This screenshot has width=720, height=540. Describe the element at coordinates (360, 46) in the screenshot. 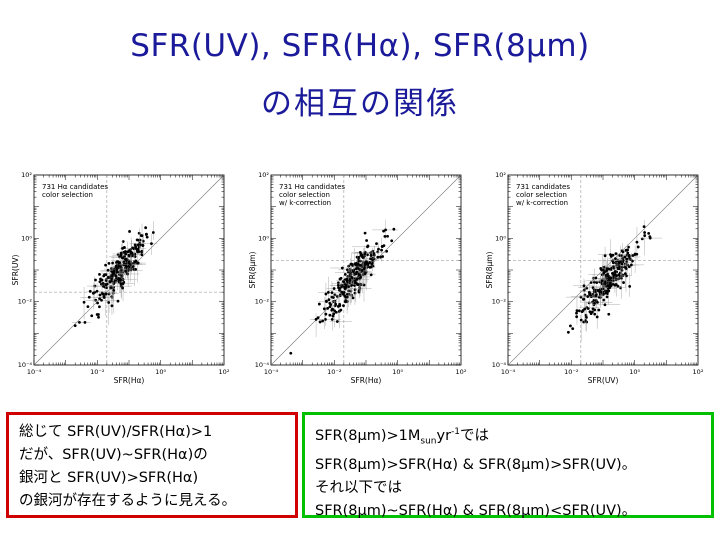

I see `slide-title-line1: SFR(UV), SFR(Hα), SFR(8μm)` at that location.